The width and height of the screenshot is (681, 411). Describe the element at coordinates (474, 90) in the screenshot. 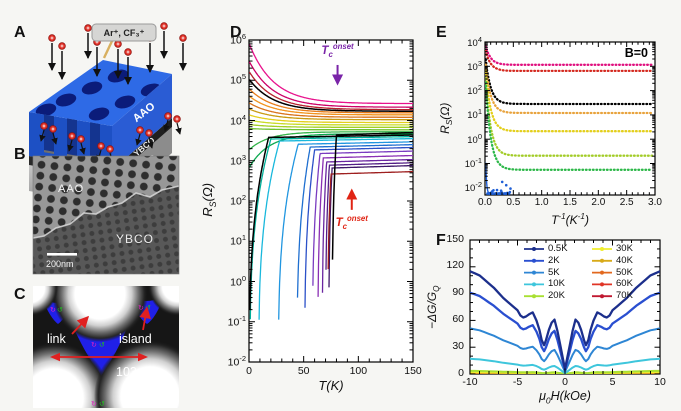

I see `e-y-tick-label: 10²` at that location.